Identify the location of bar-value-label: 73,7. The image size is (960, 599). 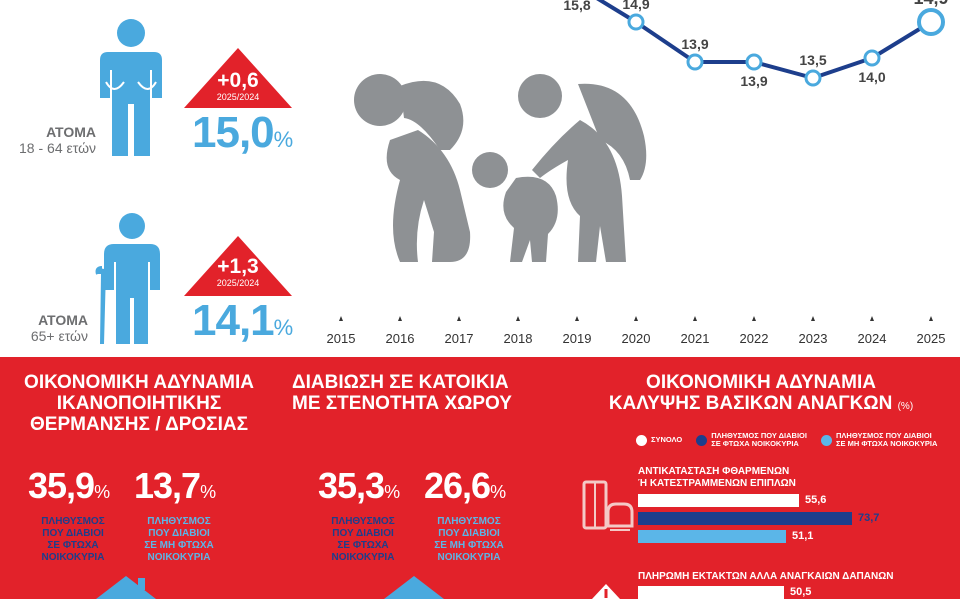
(869, 518).